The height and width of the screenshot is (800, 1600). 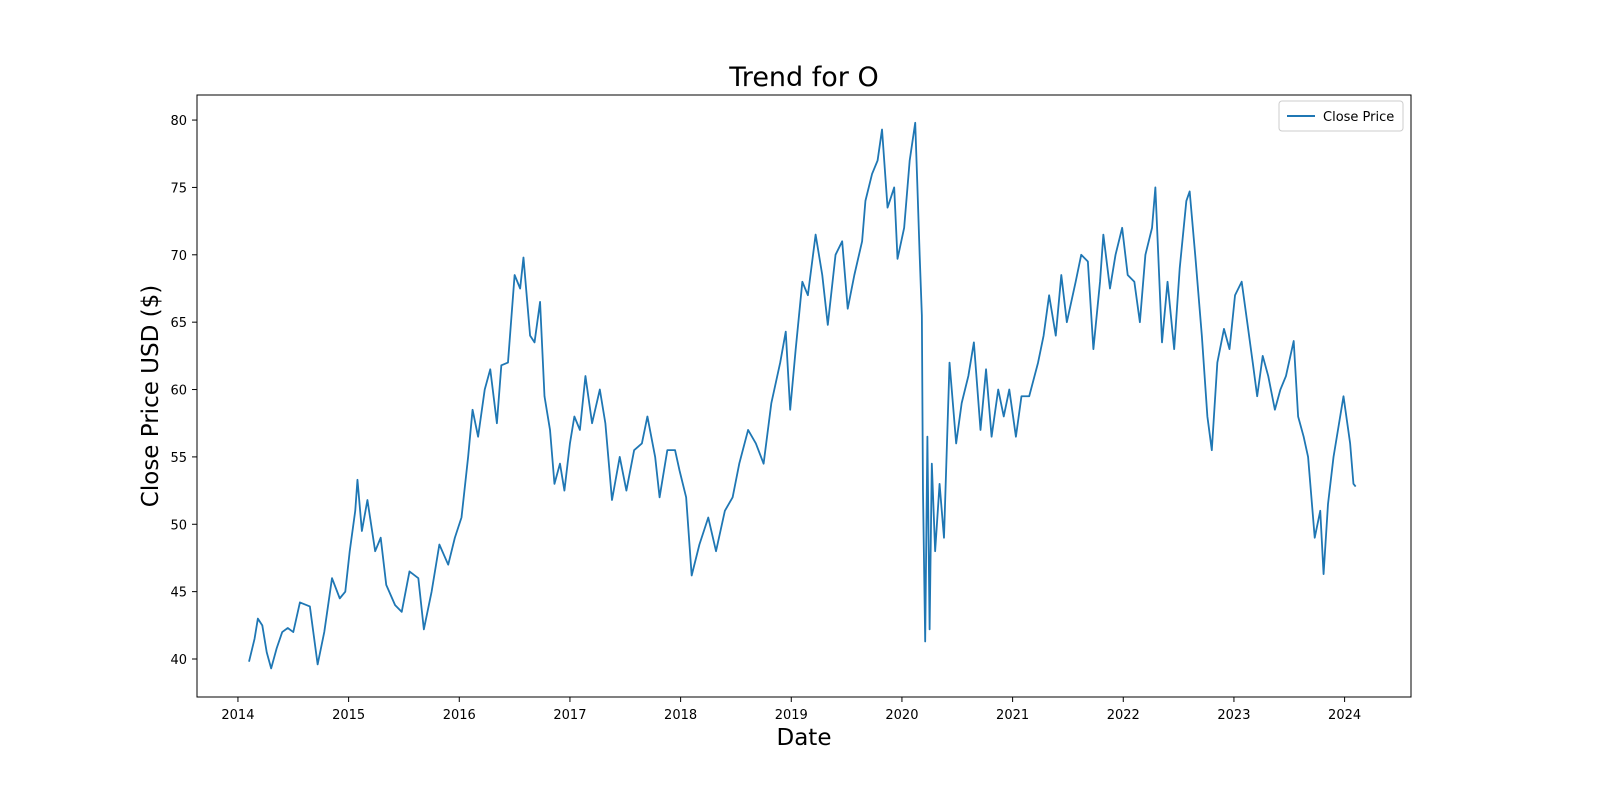 What do you see at coordinates (178, 188) in the screenshot?
I see `y-tick-label: 75` at bounding box center [178, 188].